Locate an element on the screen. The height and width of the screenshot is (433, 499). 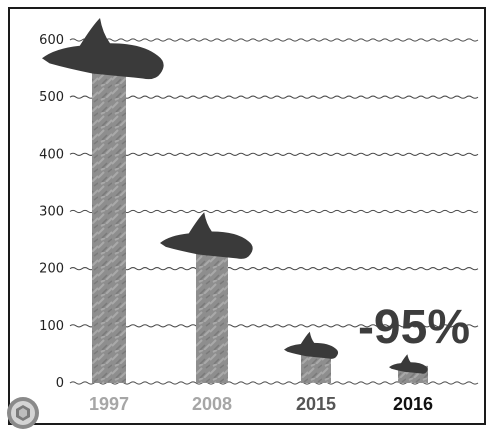
y-tick-label-400: 400 is located at coordinates (51, 154).